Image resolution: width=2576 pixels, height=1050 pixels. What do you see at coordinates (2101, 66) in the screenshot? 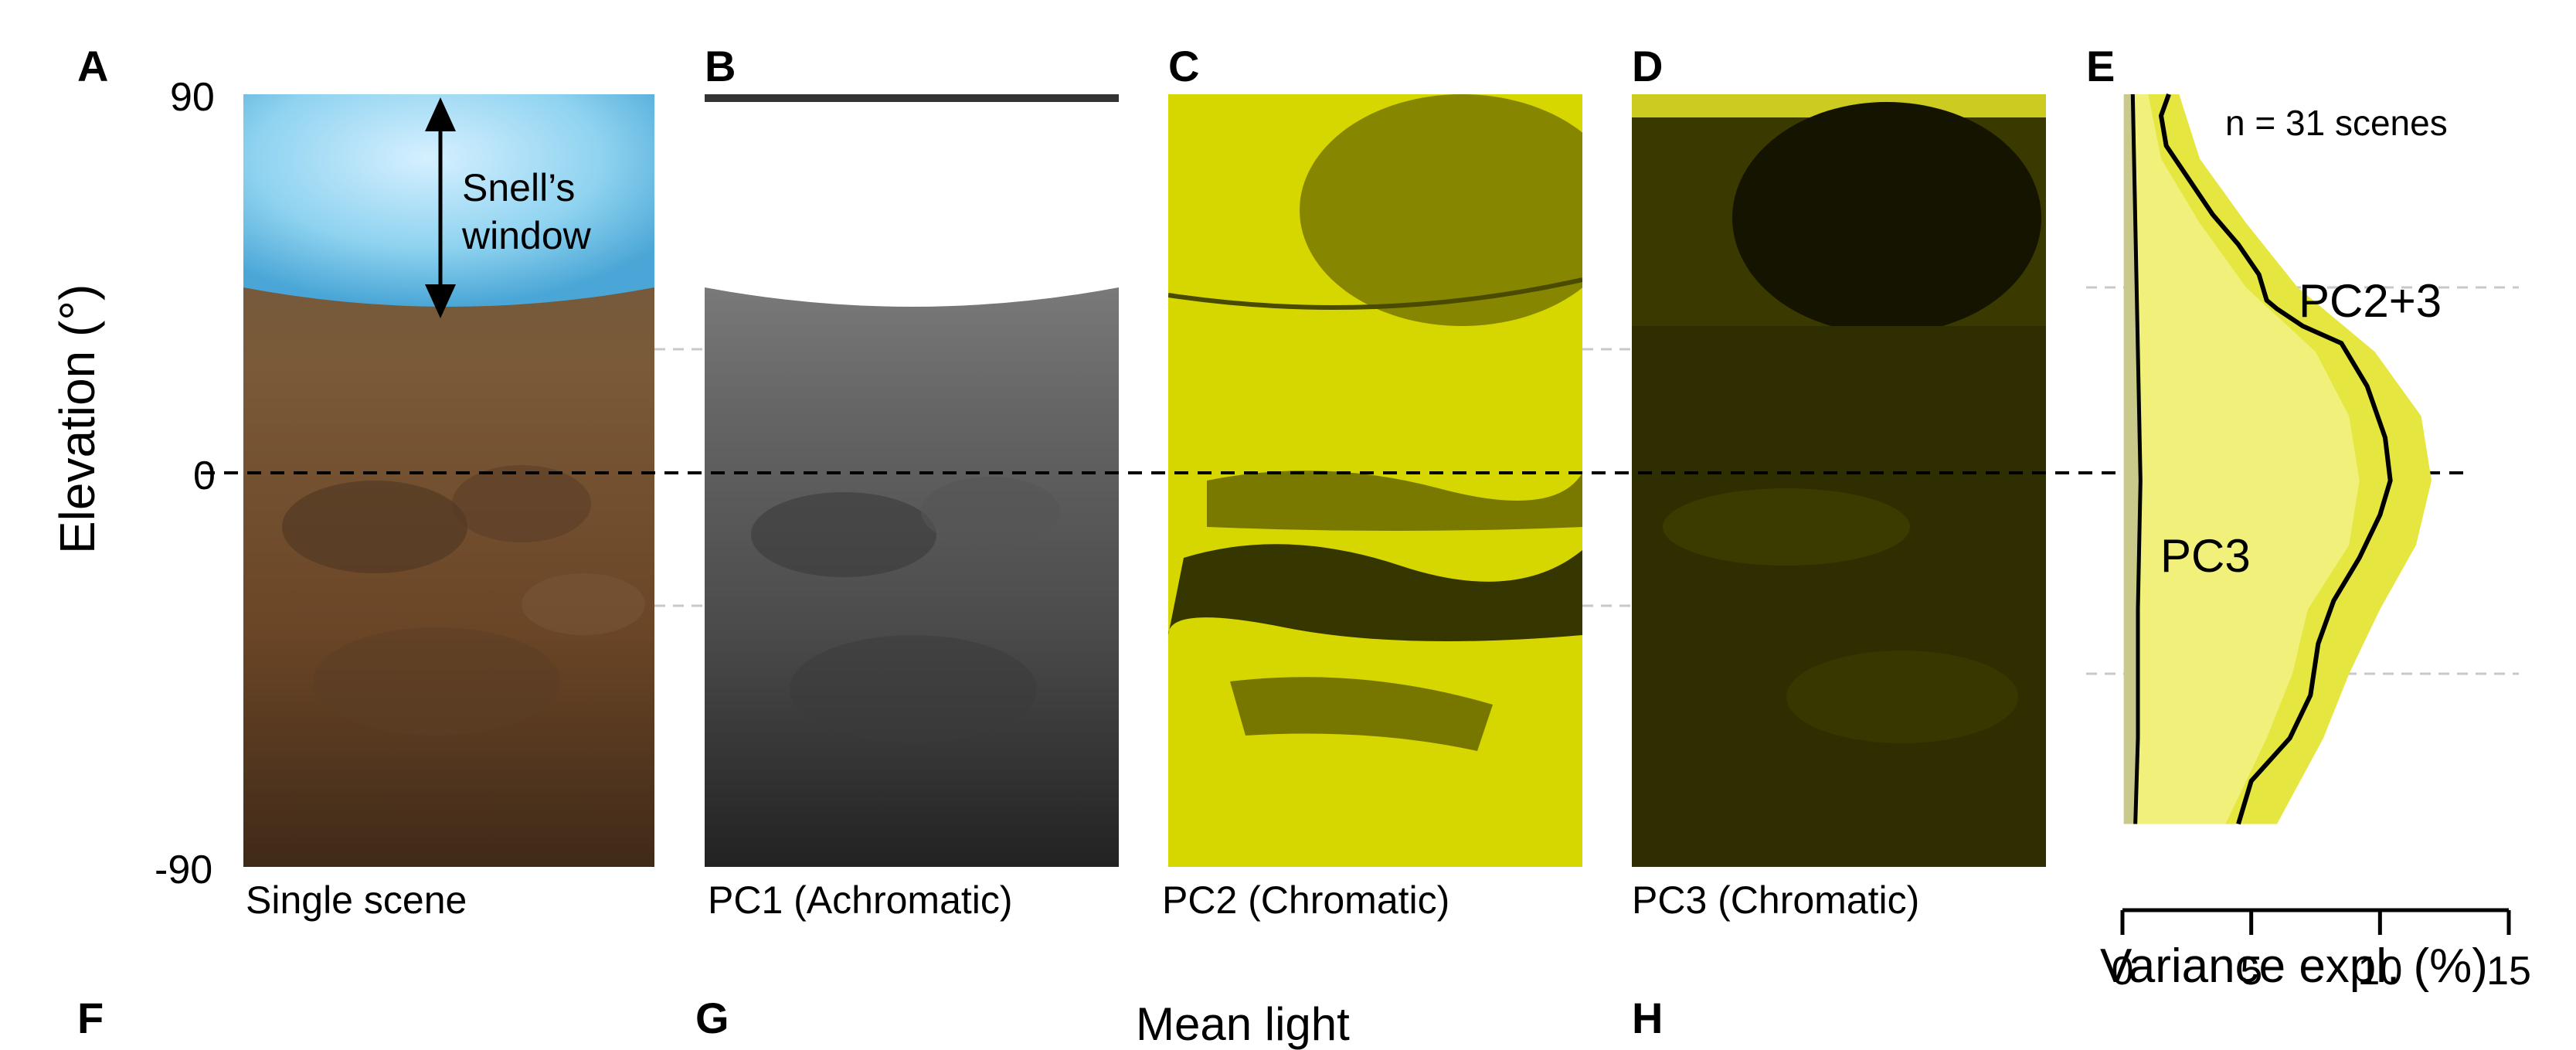
I see `panel-label-e: E` at bounding box center [2101, 66].